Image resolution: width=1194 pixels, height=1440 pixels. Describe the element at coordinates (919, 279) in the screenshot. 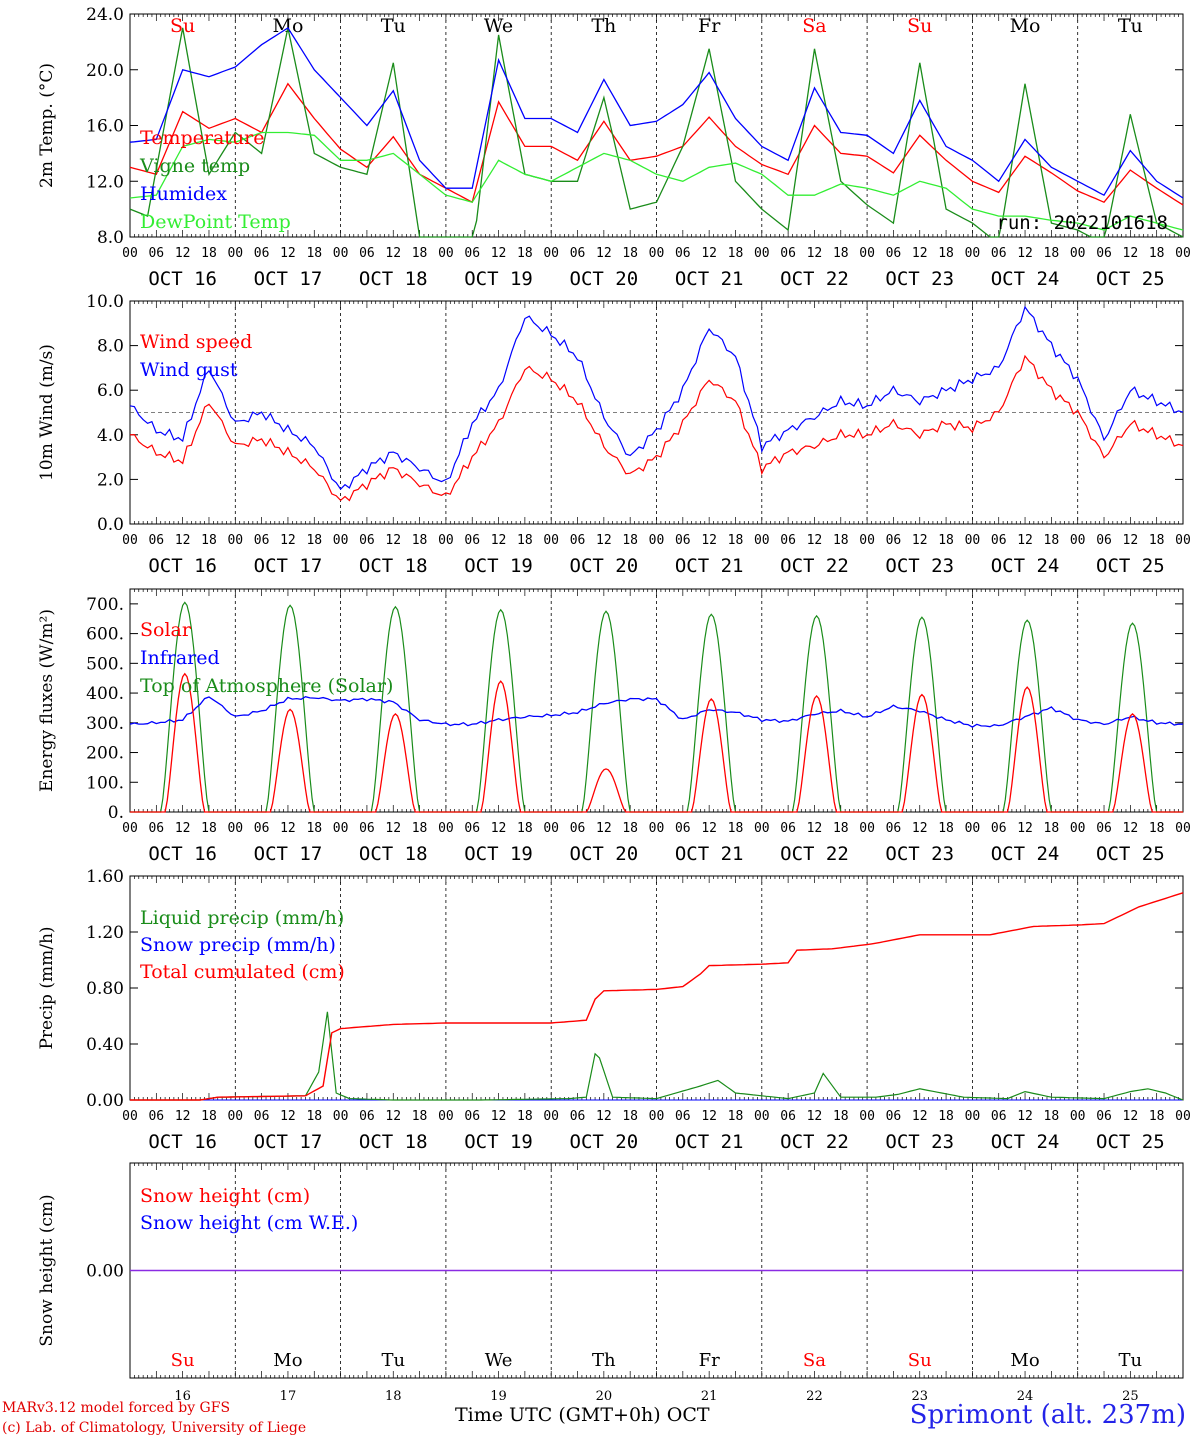

I see `date-label: OCT 23` at that location.